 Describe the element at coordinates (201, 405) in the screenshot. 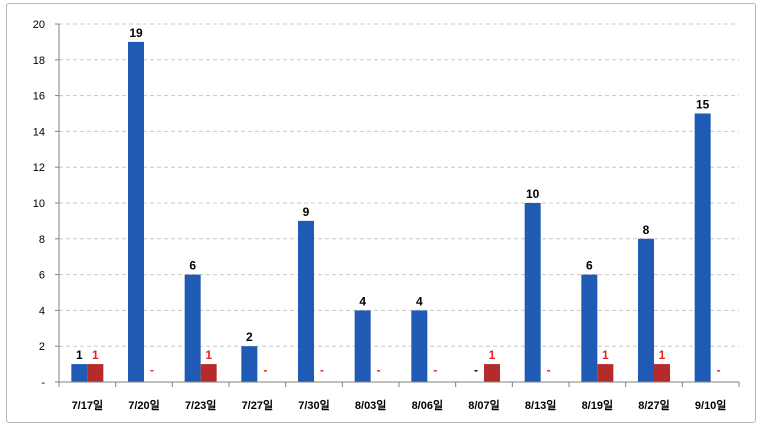

I see `x-tick-label: 7/23일` at that location.